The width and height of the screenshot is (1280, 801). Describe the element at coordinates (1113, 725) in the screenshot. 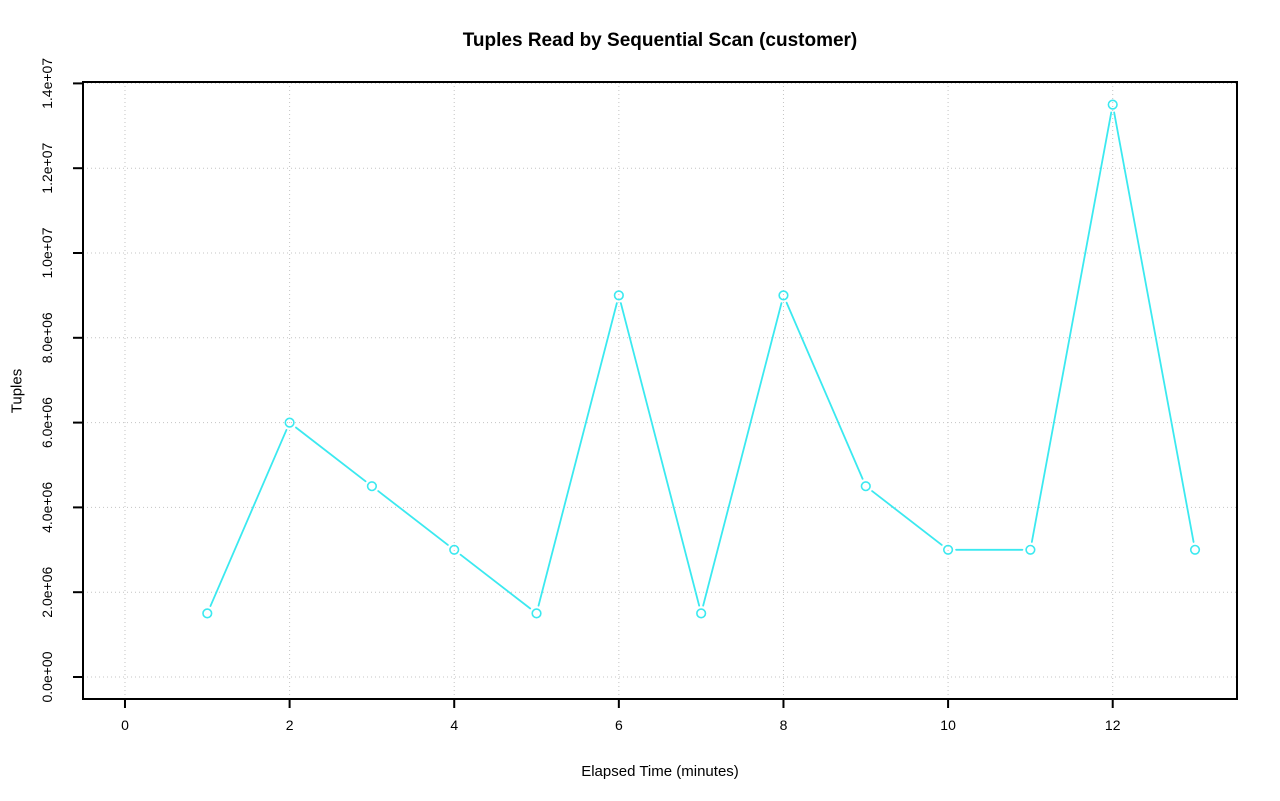

I see `x-tick-label: 12` at that location.